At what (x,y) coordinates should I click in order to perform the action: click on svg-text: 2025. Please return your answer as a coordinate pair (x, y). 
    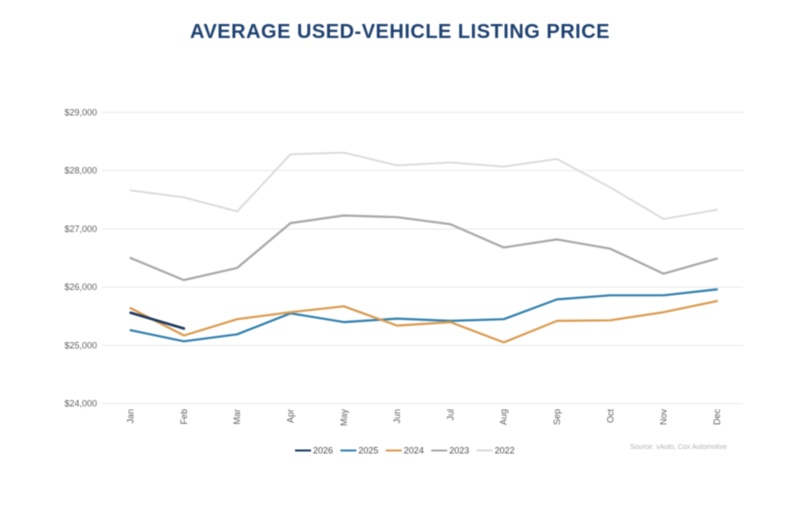
    Looking at the image, I should click on (368, 451).